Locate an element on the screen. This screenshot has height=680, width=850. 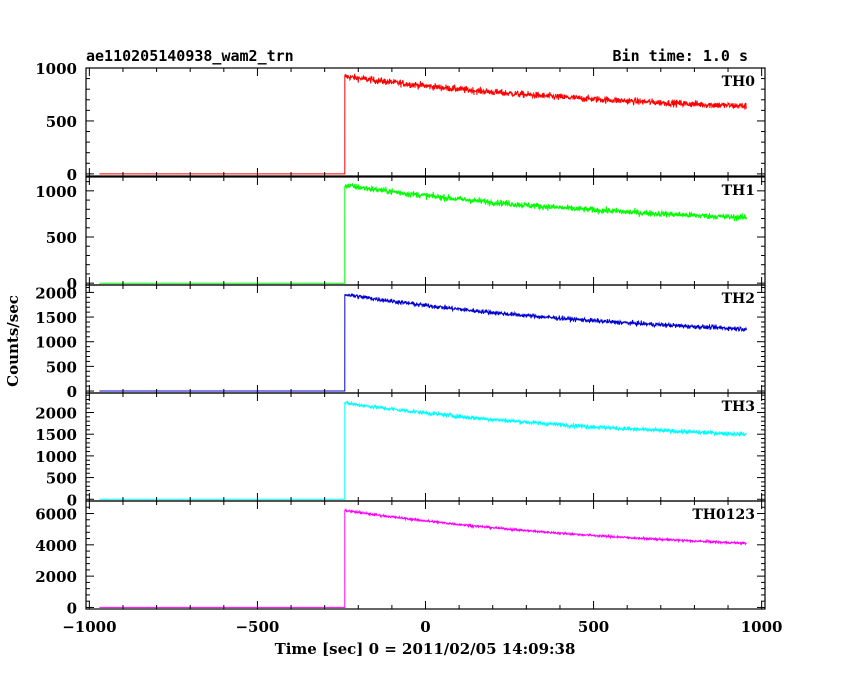
panel-label-th2: TH2 is located at coordinates (738, 299).